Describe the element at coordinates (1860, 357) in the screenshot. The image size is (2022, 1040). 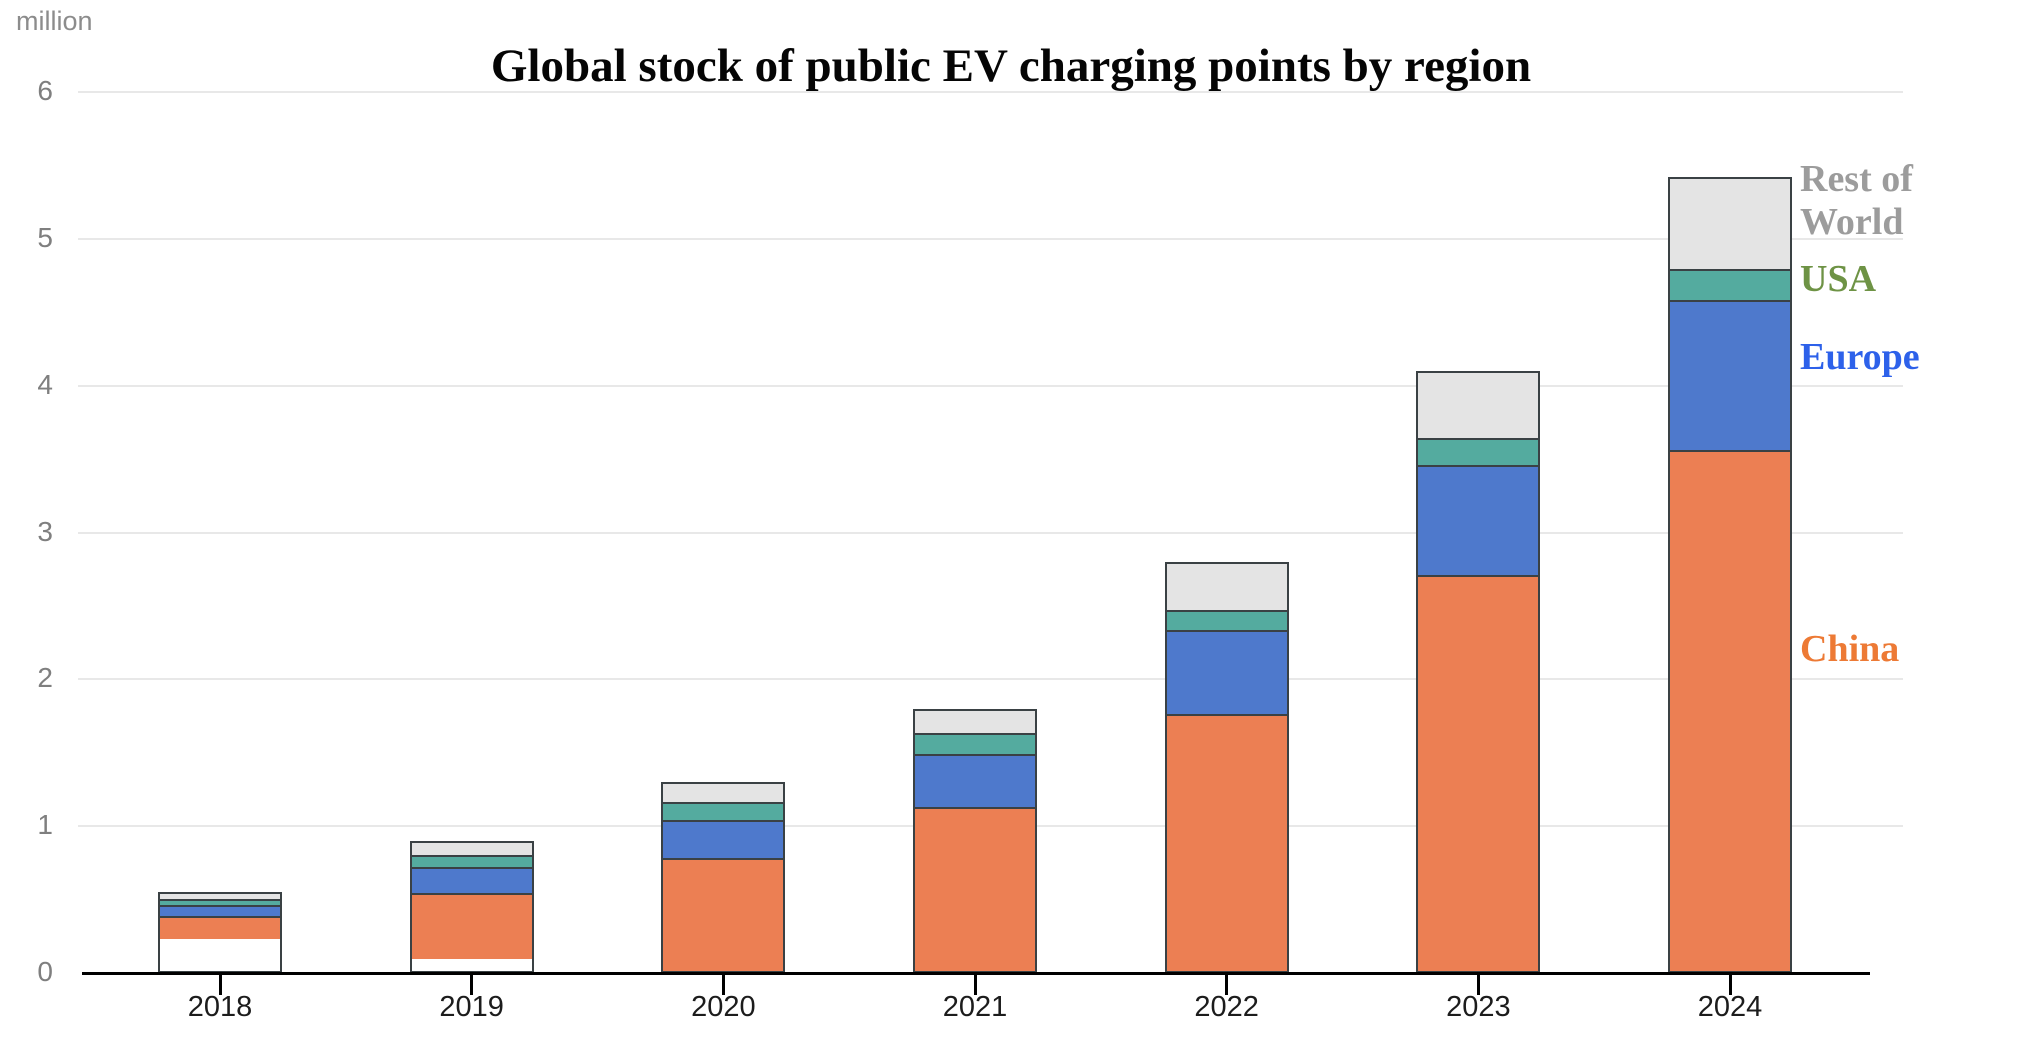
I see `series-label-europe: Europe` at that location.